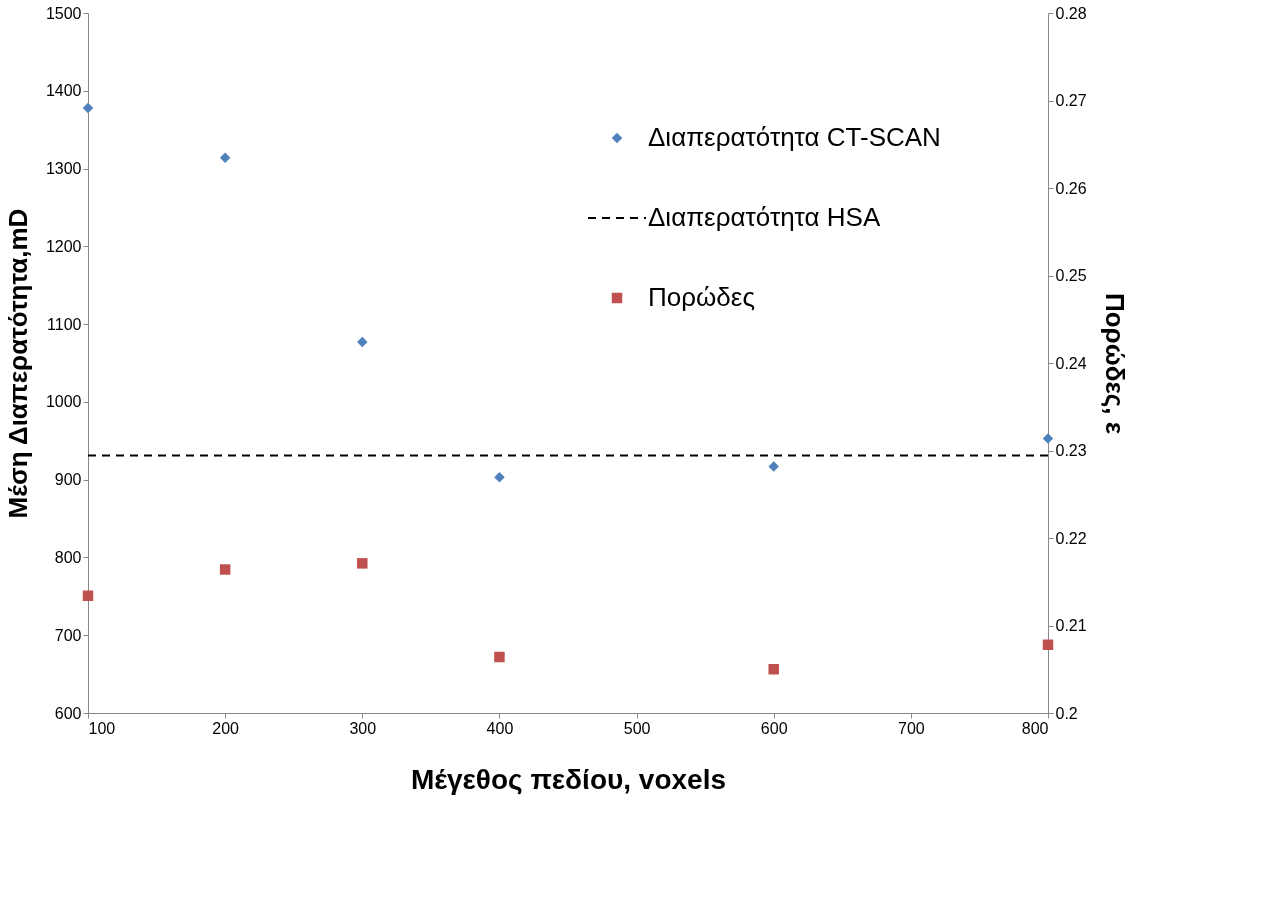 The height and width of the screenshot is (916, 1275). Describe the element at coordinates (500, 728) in the screenshot. I see `x-tick-label: 400` at that location.